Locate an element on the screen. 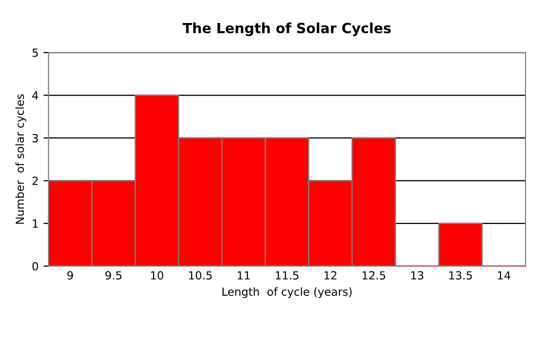  x-tick-label: 11.5 is located at coordinates (287, 275).